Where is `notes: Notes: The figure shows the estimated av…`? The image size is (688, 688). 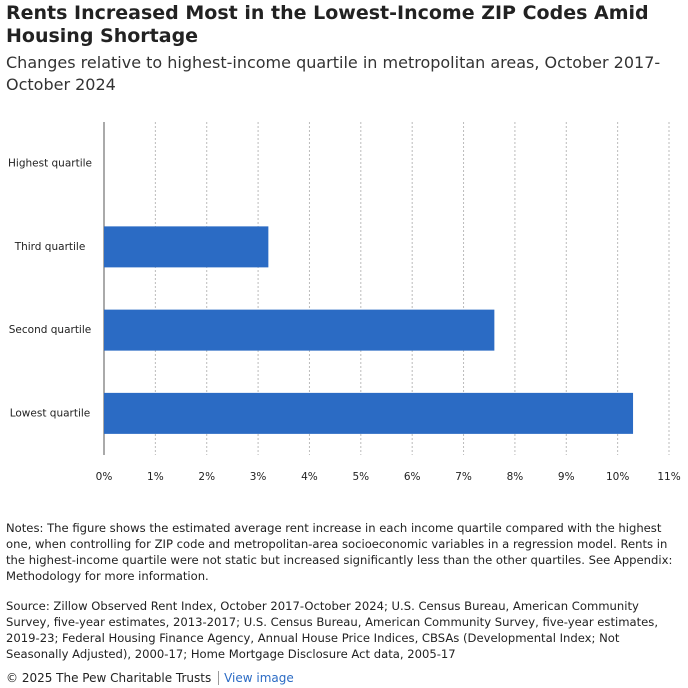 notes: Notes: The figure shows the estimated av… is located at coordinates (339, 552).